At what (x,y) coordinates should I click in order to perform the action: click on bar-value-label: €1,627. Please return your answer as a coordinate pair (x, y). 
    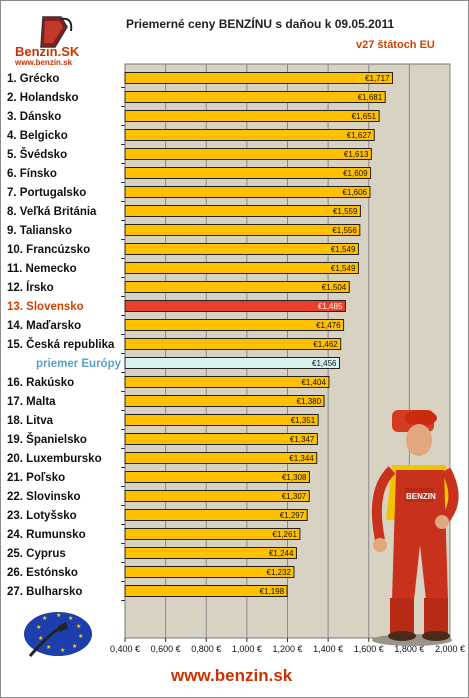
    Looking at the image, I should click on (359, 135).